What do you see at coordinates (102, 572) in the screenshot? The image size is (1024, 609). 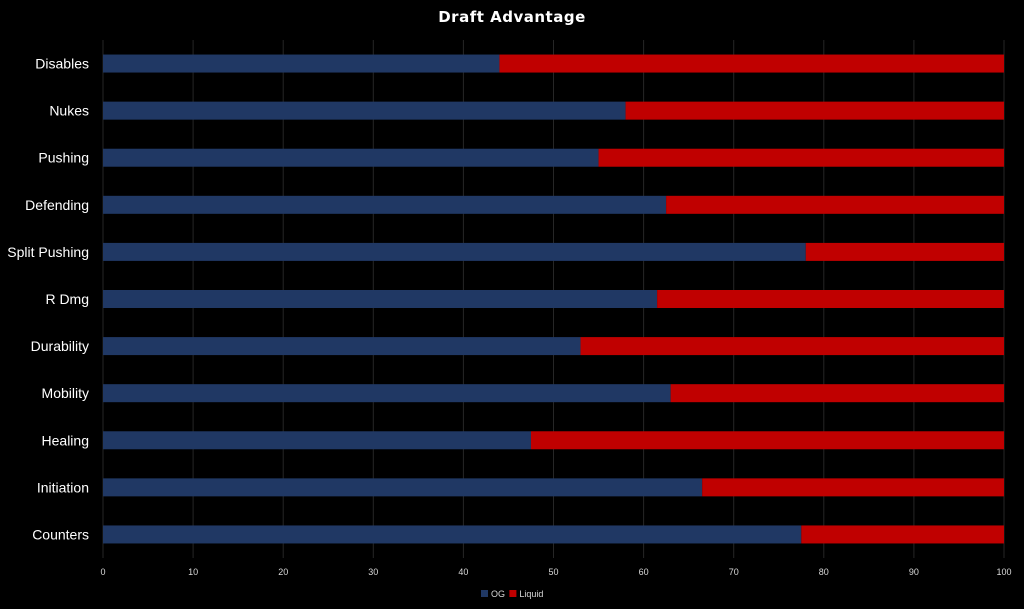 I see `x-tick-label: 0` at bounding box center [102, 572].